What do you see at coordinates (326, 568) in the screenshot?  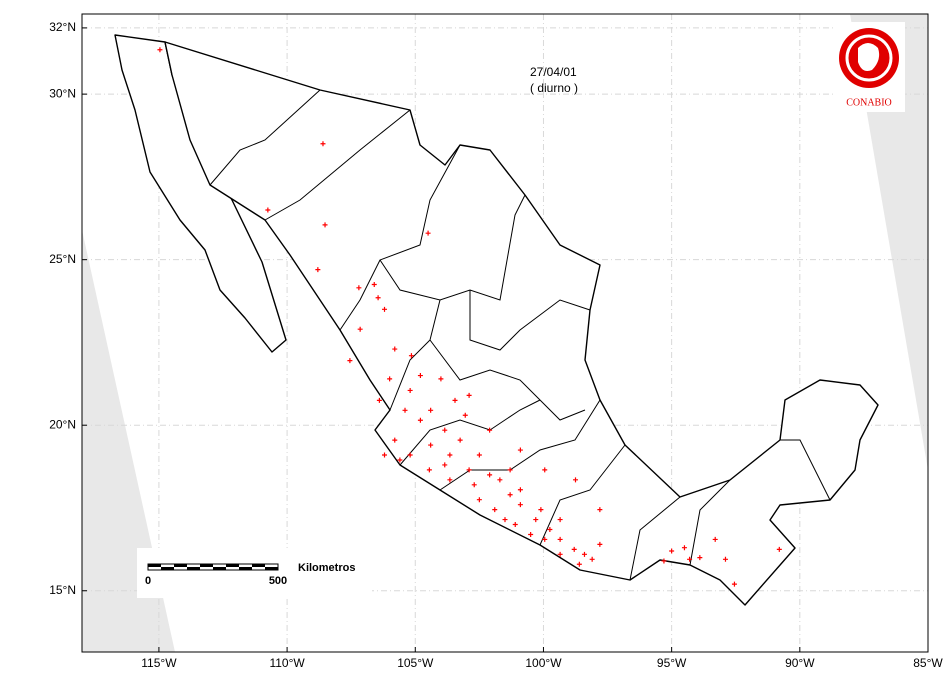 I see `scale-label: Kilometros` at bounding box center [326, 568].